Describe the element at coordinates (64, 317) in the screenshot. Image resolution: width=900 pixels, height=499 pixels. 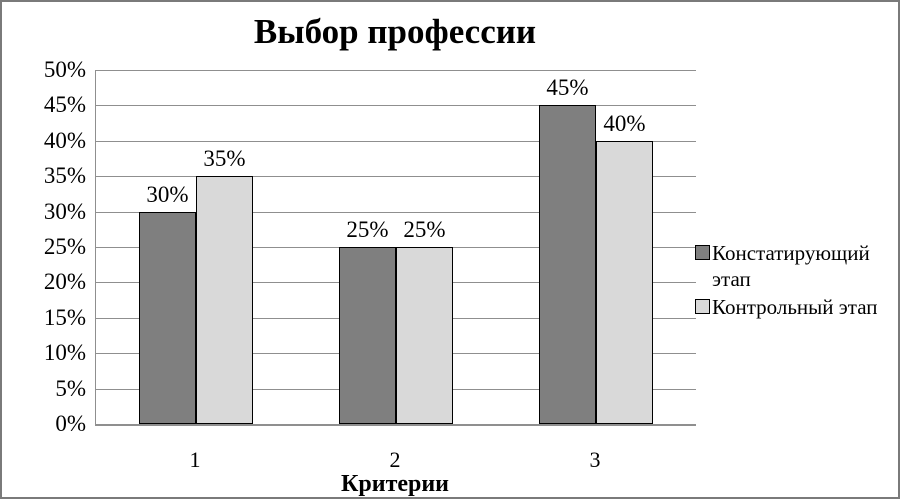
I see `y-tick-label: 15%` at that location.